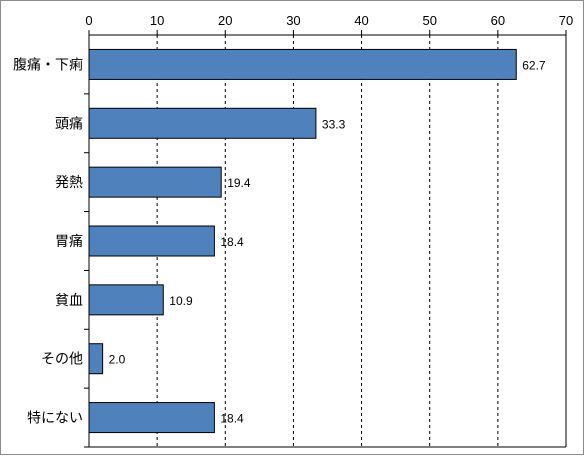 This screenshot has height=456, width=584. I want to click on data-label: 10.9, so click(181, 301).